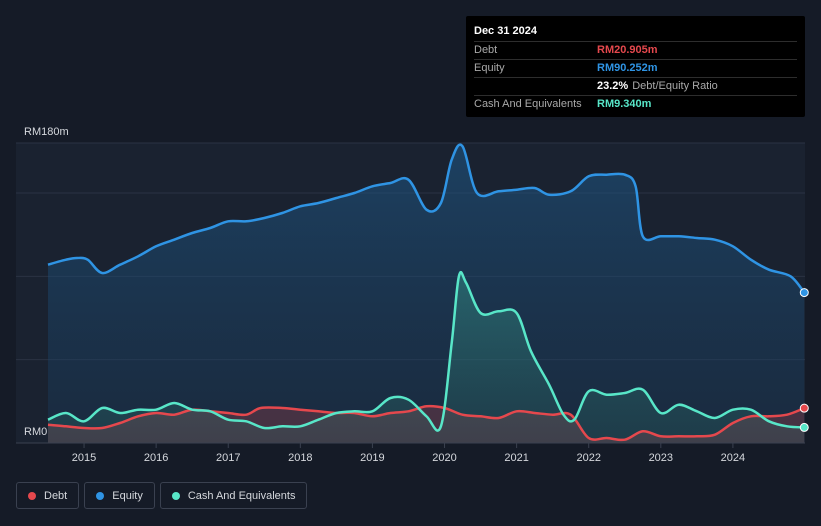 The height and width of the screenshot is (526, 821). What do you see at coordinates (46, 132) in the screenshot?
I see `y-max-label: RM180m` at bounding box center [46, 132].